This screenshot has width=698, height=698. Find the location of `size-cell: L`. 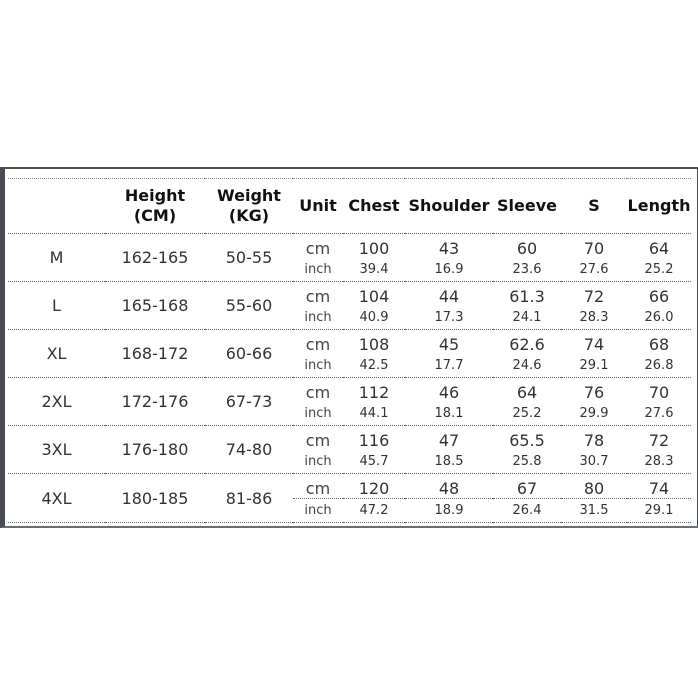

size-cell: L is located at coordinates (56, 305).